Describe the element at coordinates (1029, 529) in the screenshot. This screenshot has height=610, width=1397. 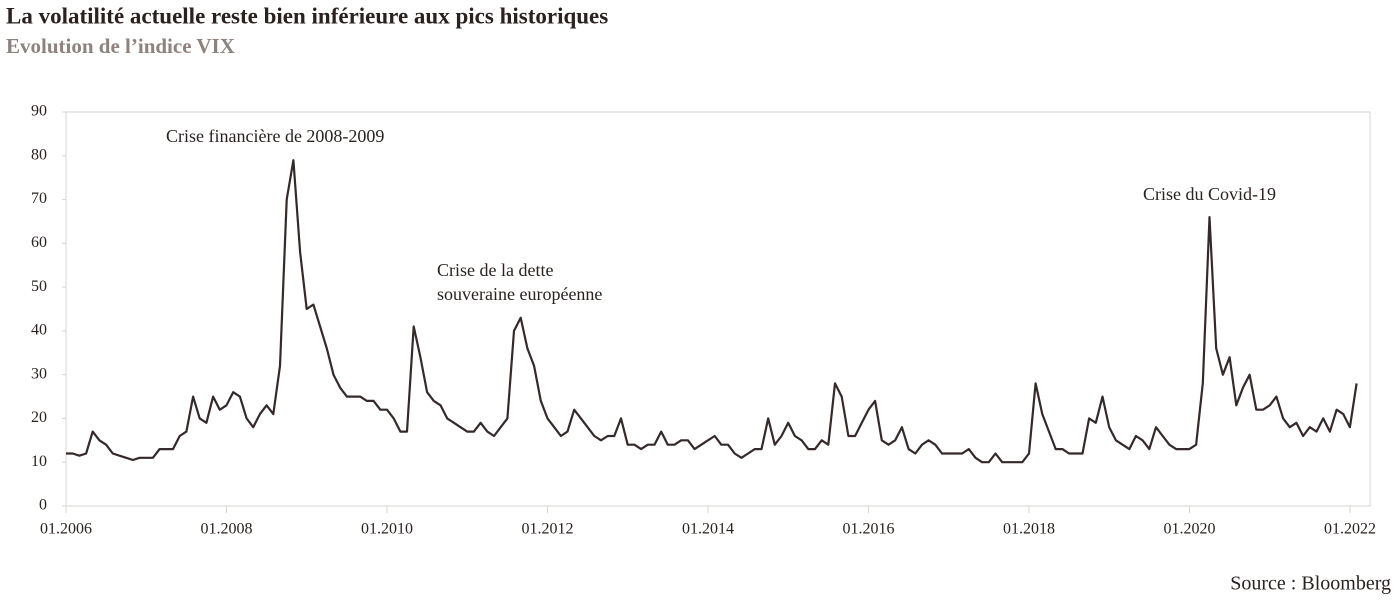
I see `x-tick-label: 01.2018` at that location.